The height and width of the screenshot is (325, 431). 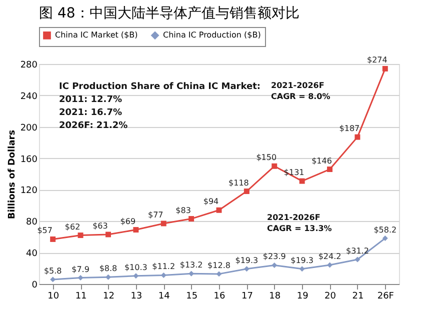 What do you see at coordinates (300, 91) in the screenshot?
I see `annotation: 2021-2026F CAGR = 8.0%` at bounding box center [300, 91].